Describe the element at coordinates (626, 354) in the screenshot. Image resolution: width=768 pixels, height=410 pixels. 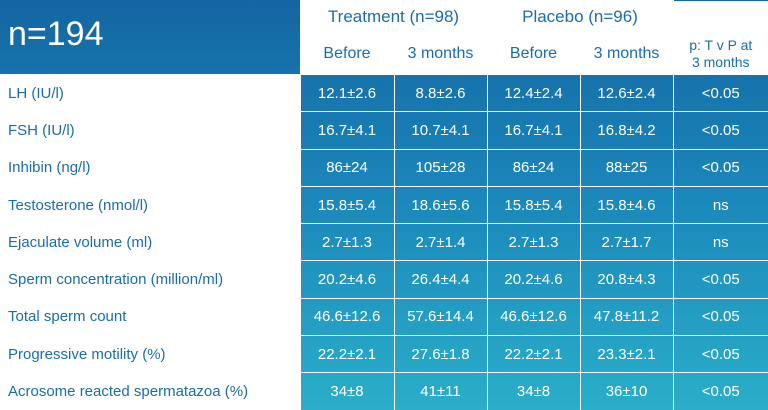
I see `placebo-3-months-value: 23.3±2.1` at that location.